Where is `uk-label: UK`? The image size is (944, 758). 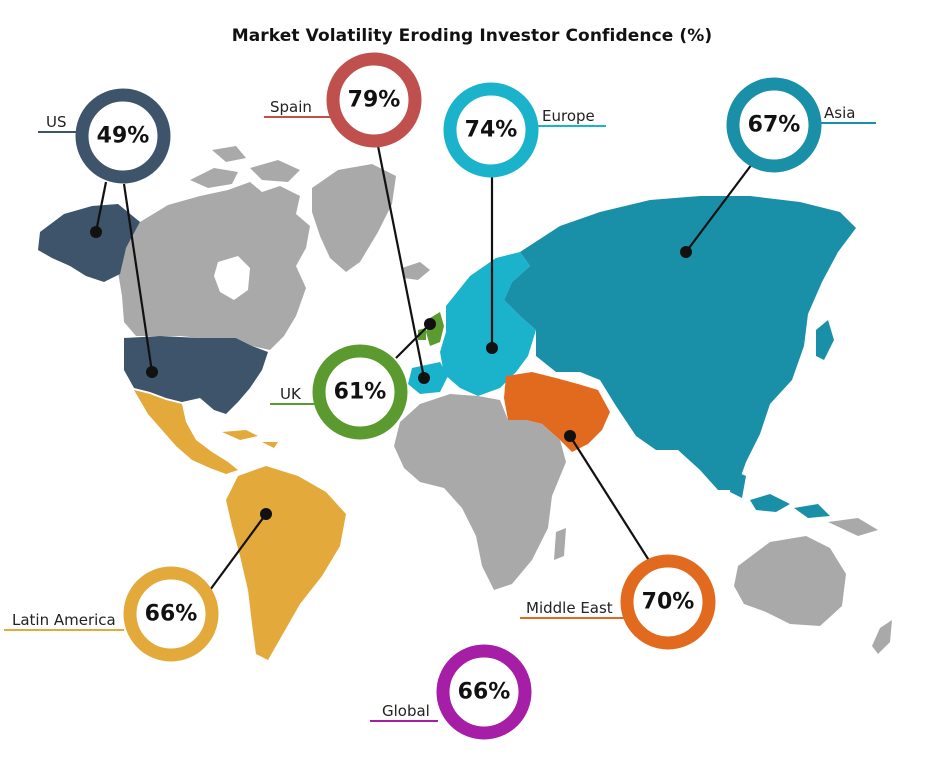
uk-label: UK is located at coordinates (291, 394).